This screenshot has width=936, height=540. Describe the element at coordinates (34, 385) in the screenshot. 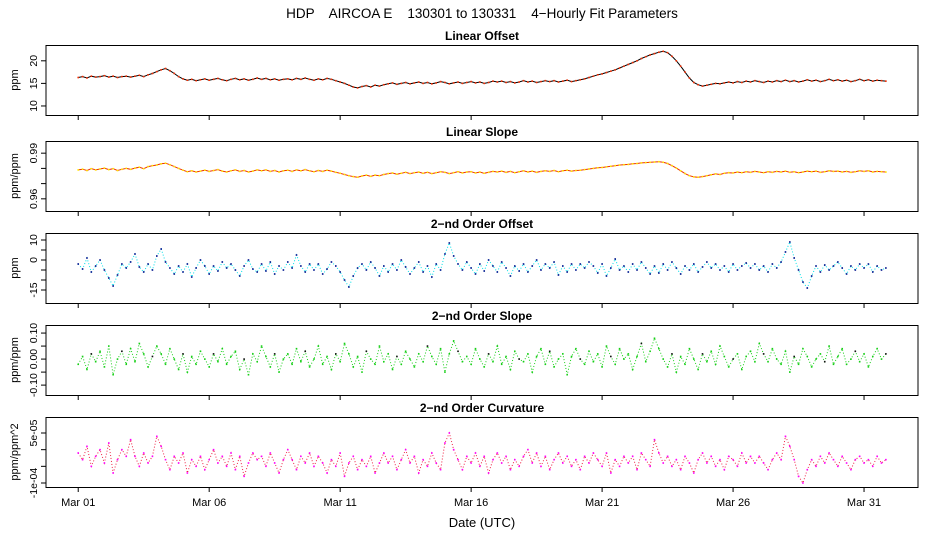

I see `y-tick-label: -0.10` at that location.